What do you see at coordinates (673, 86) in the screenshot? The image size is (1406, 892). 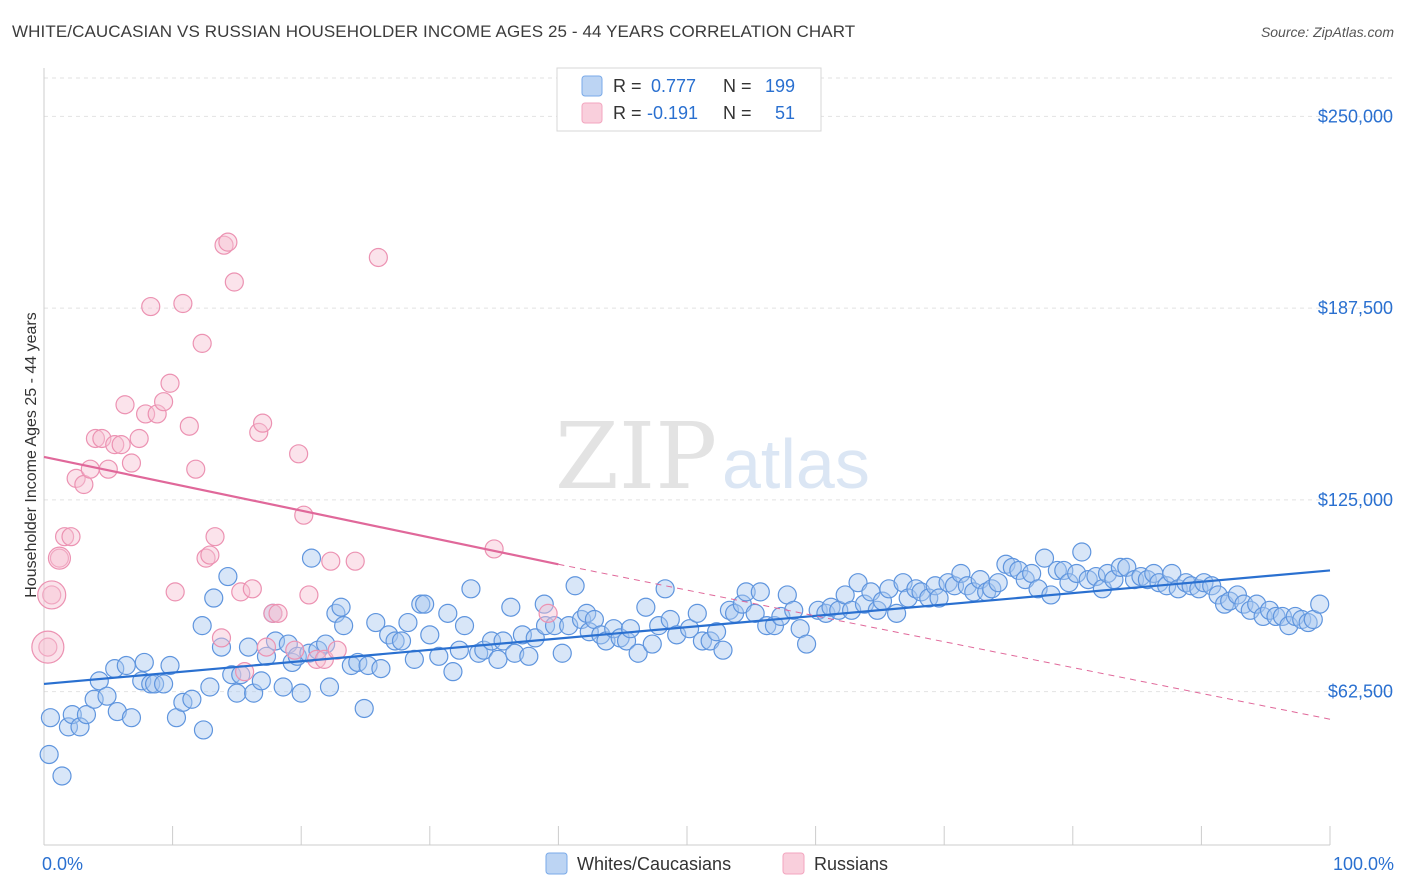 I see `stats-r-value: 0.777` at bounding box center [673, 86].